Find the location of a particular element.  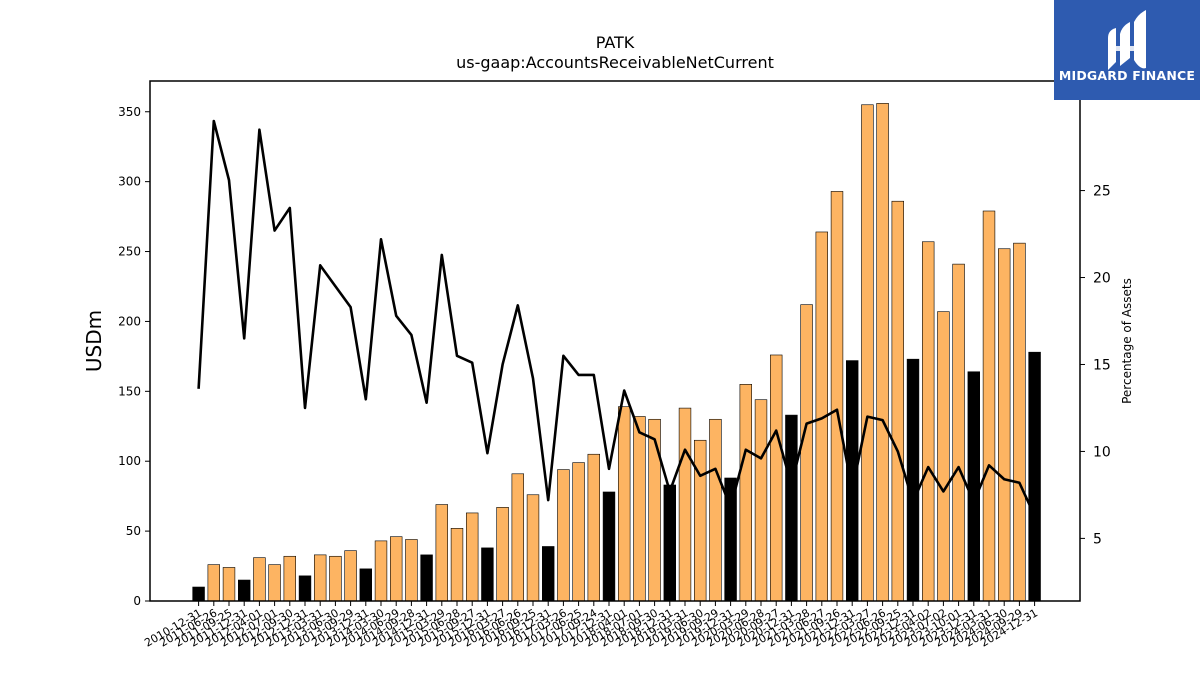

y-tick-label: 350 is located at coordinates (129, 112).